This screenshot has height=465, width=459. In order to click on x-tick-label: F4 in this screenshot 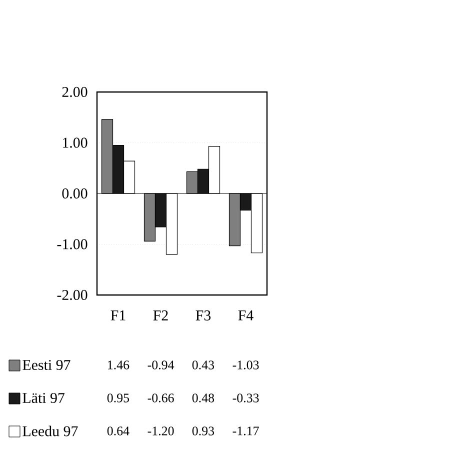, I will do `click(246, 315)`.